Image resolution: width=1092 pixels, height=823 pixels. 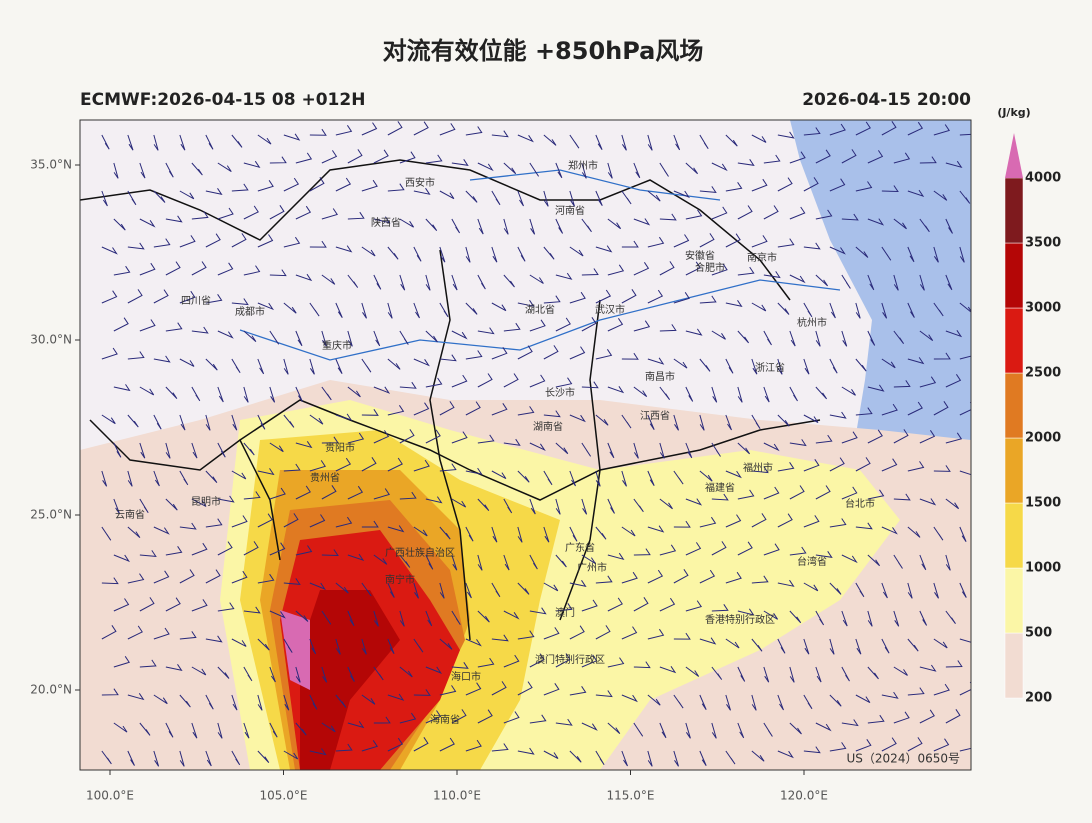 What do you see at coordinates (1038, 633) in the screenshot?
I see `colorbar-label: 500` at bounding box center [1038, 633].